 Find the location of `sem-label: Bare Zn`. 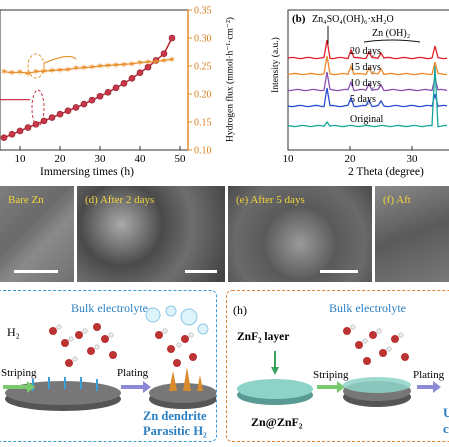

sem-label: Bare Zn is located at coordinates (26, 200).